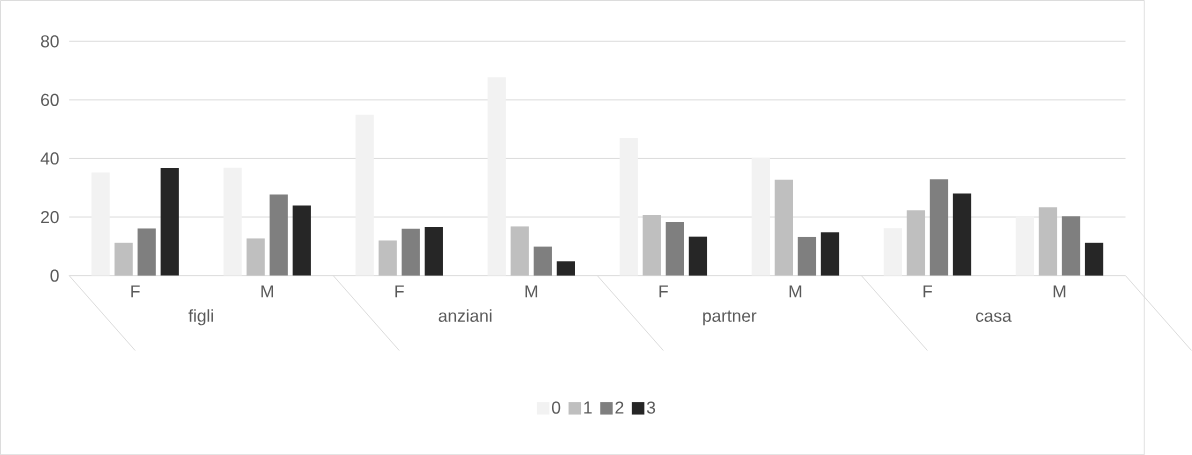 This screenshot has width=1192, height=455. What do you see at coordinates (50, 217) in the screenshot?
I see `y-tick-label: 20` at bounding box center [50, 217].